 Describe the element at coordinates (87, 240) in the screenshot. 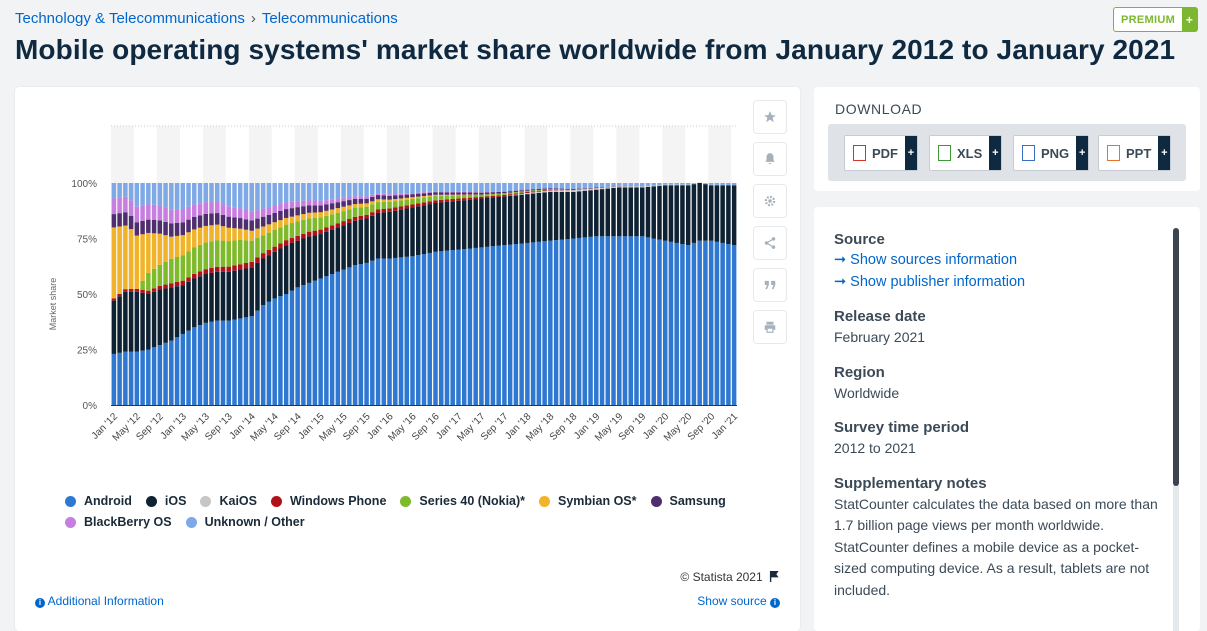

I see `y-tick-label: 75%` at that location.